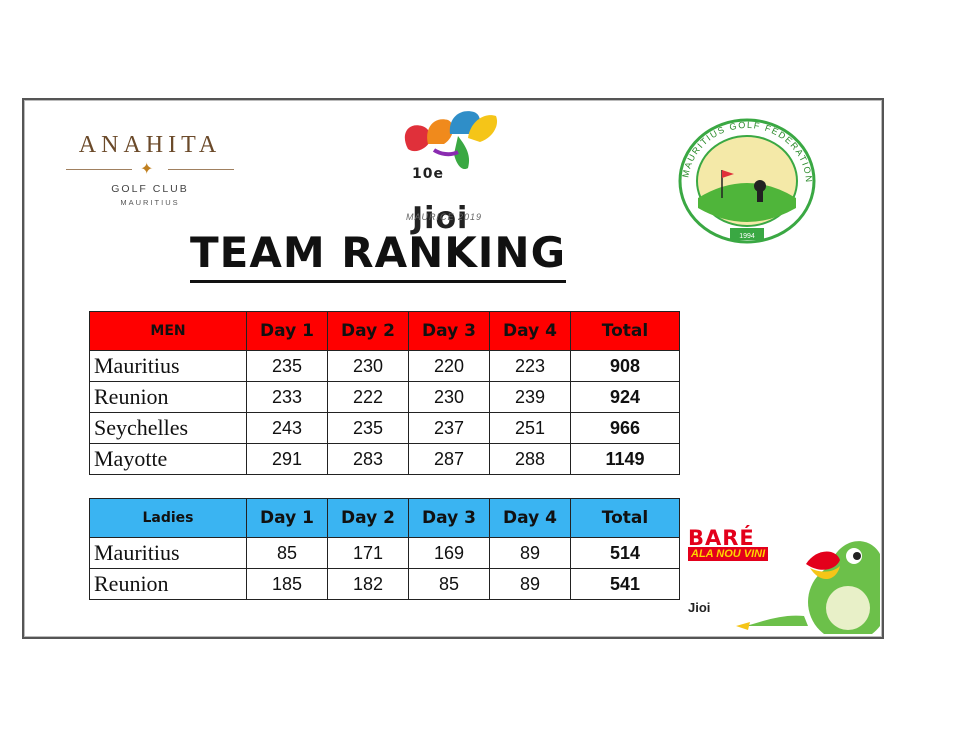  I want to click on mascot-banner: BARÉ ALA NOU VINI Jioi, so click(783, 580).